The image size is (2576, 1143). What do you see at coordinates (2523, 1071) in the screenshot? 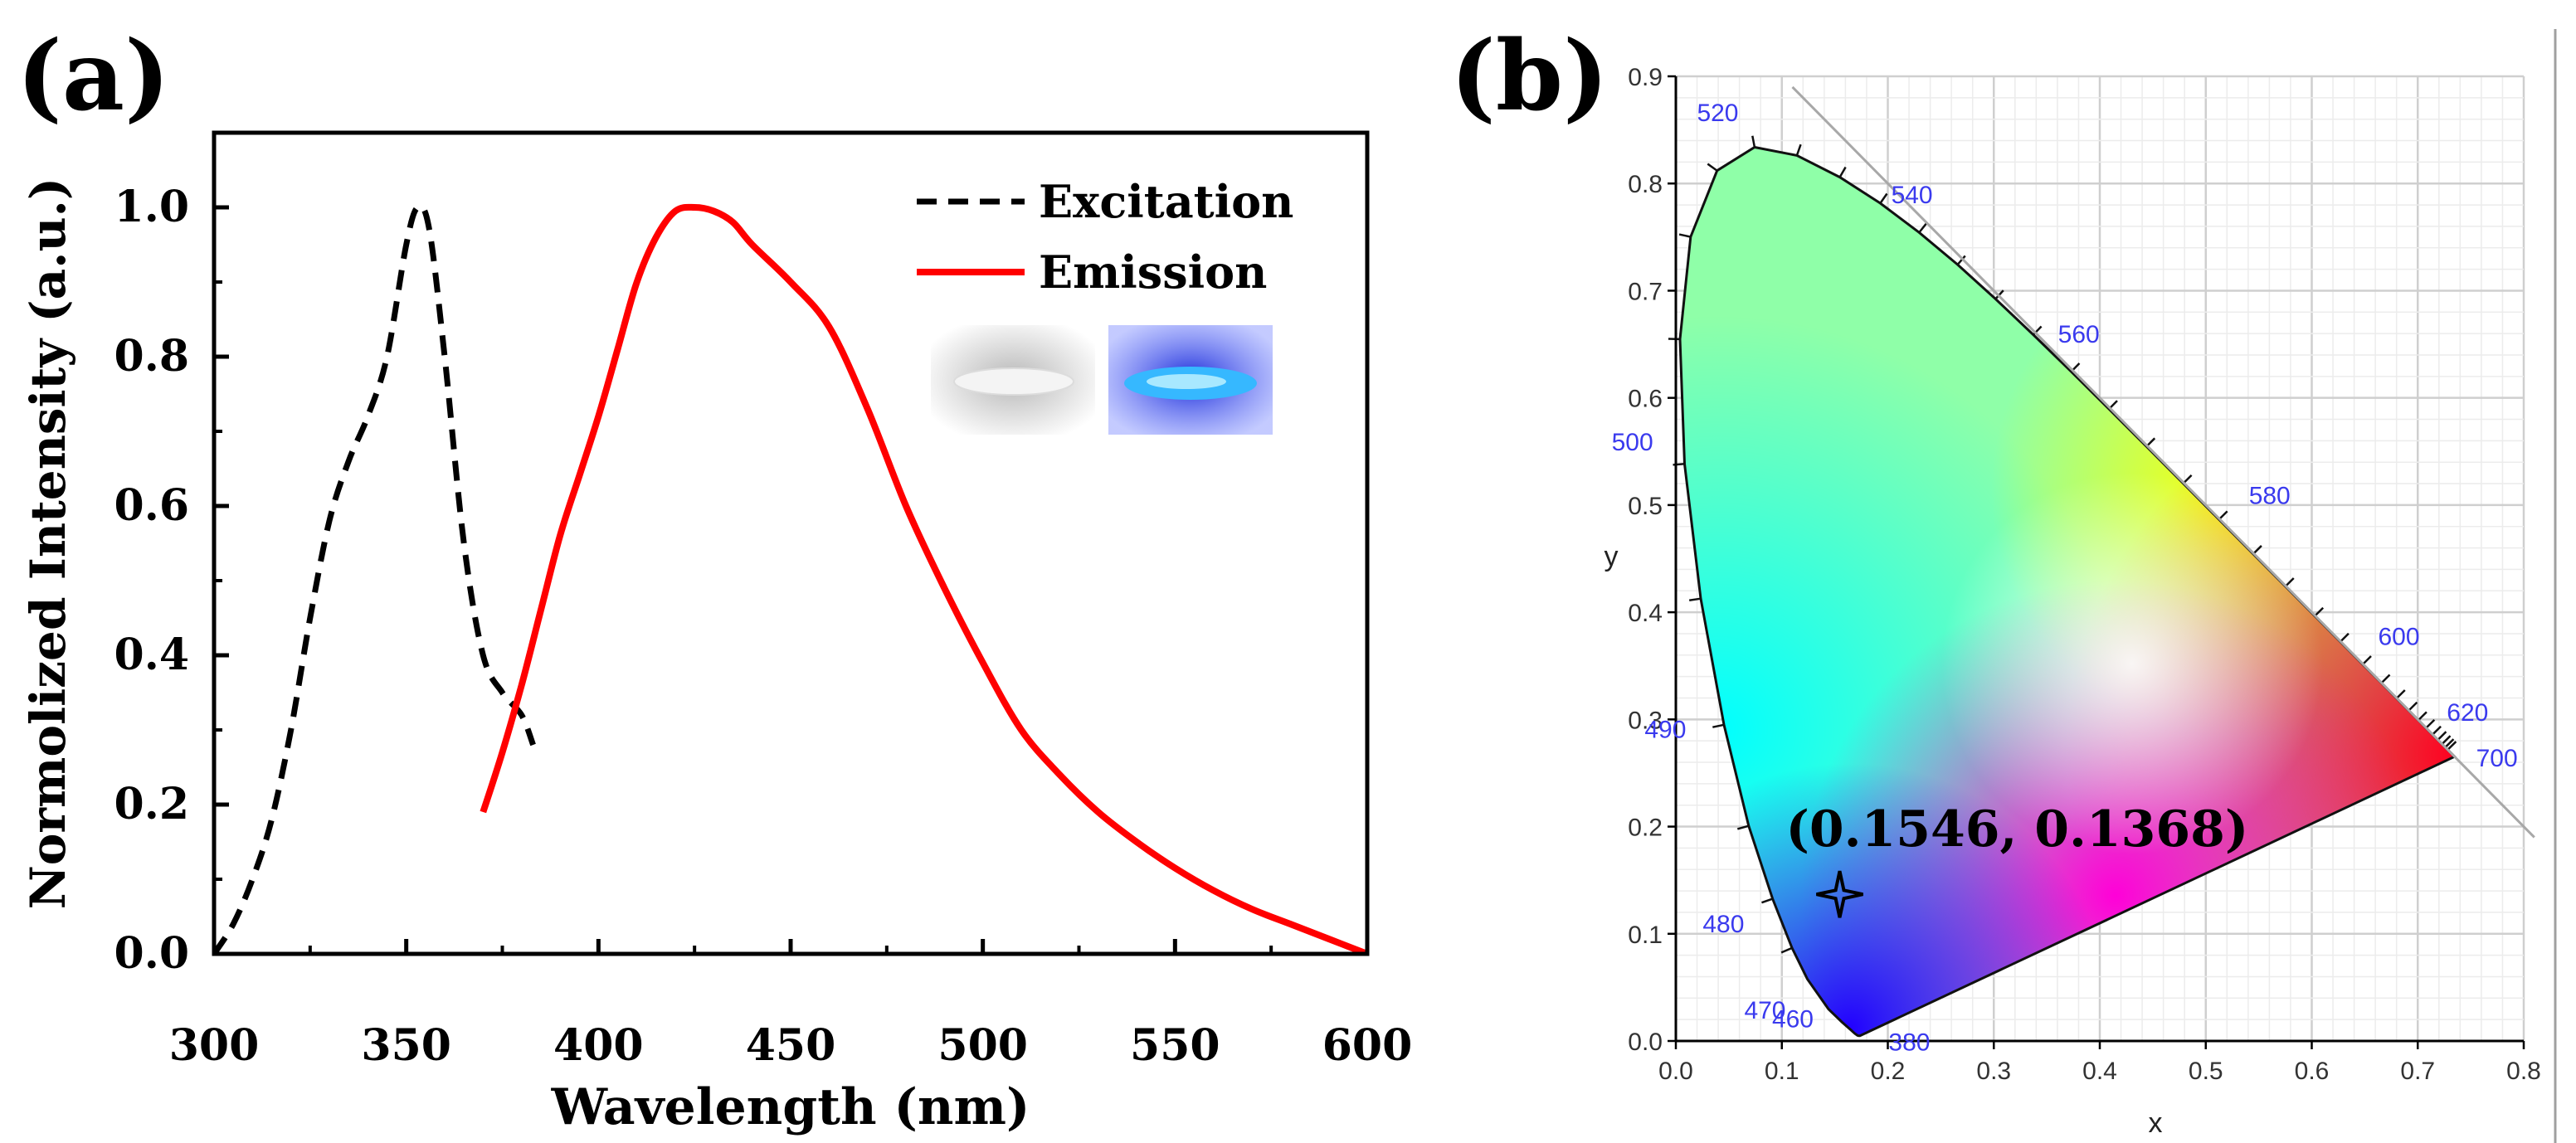
I see `panel-b-x-tick-label: 0.8` at bounding box center [2523, 1071].